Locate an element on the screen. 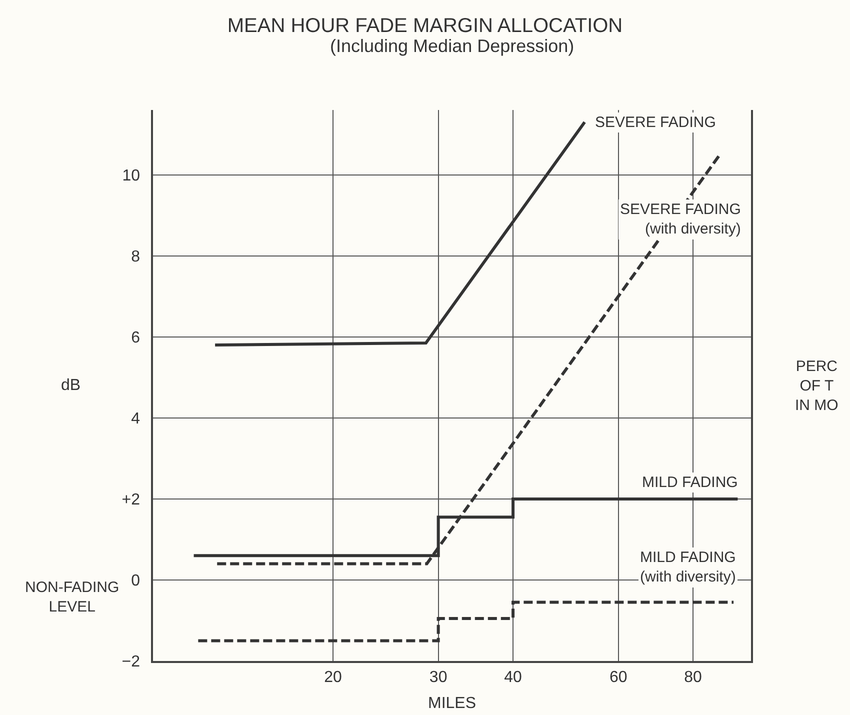 The height and width of the screenshot is (715, 850). series-label: SEVERE FADING is located at coordinates (655, 122).